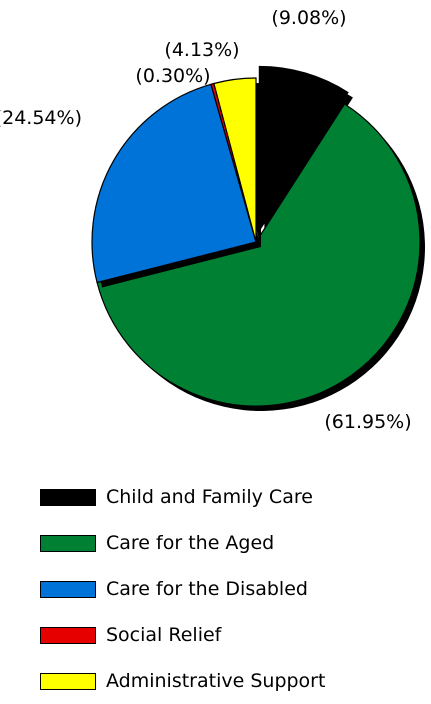  Describe the element at coordinates (207, 589) in the screenshot. I see `legend-label: Care for the Disabled` at that location.